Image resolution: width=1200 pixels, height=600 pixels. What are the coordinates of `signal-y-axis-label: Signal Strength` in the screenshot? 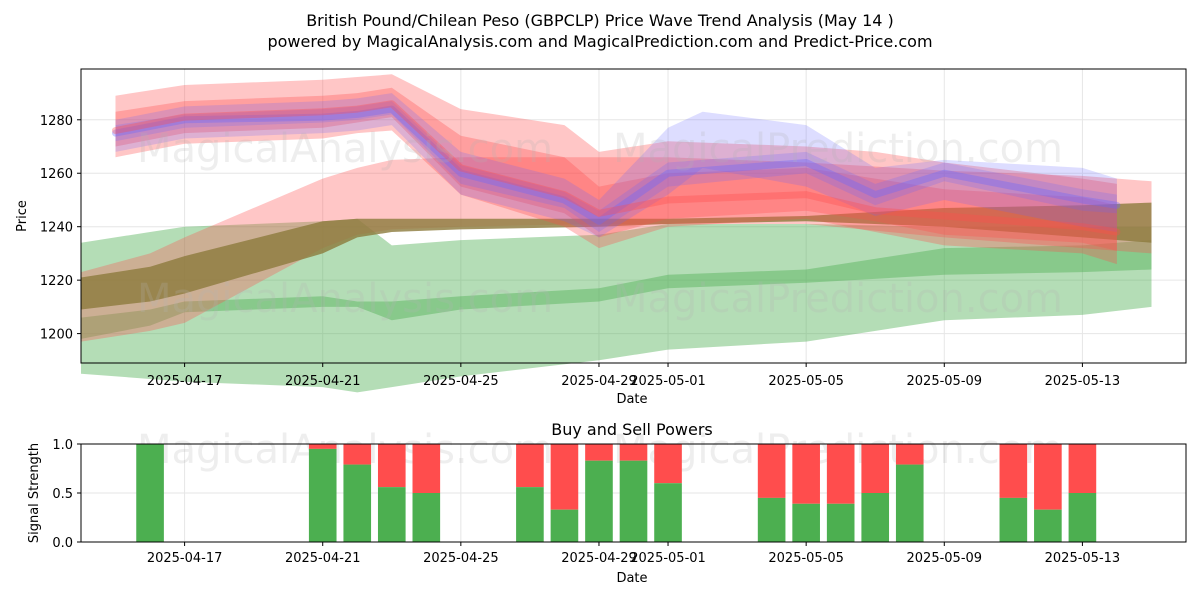 It's located at (34, 493).